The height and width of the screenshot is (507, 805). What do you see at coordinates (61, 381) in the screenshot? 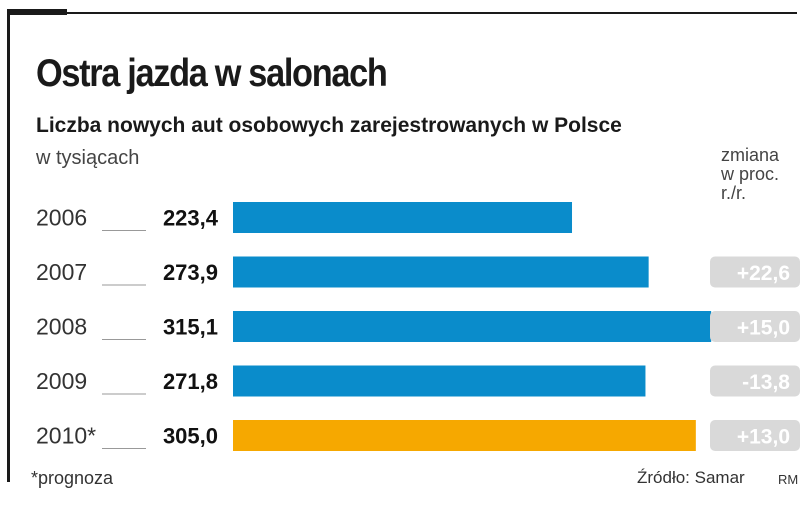
I see `year-label: 2009` at bounding box center [61, 381].